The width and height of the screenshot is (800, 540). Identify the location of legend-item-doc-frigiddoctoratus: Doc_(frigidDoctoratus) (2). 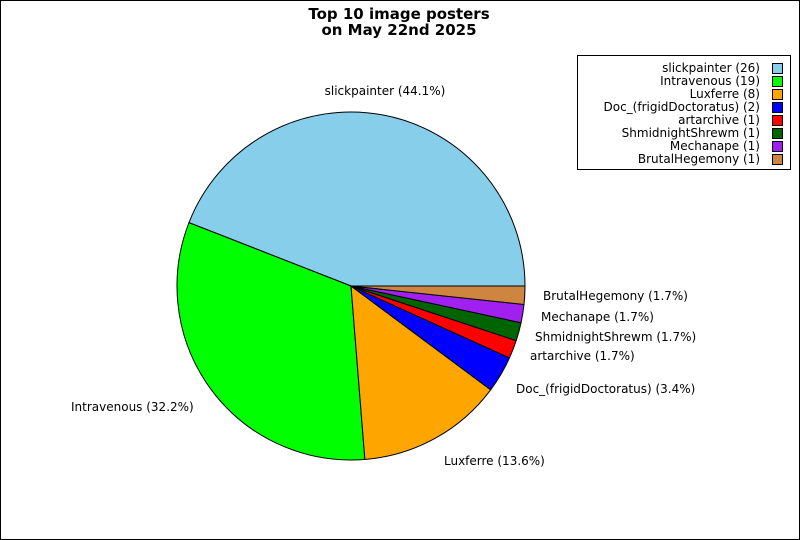
(697, 107).